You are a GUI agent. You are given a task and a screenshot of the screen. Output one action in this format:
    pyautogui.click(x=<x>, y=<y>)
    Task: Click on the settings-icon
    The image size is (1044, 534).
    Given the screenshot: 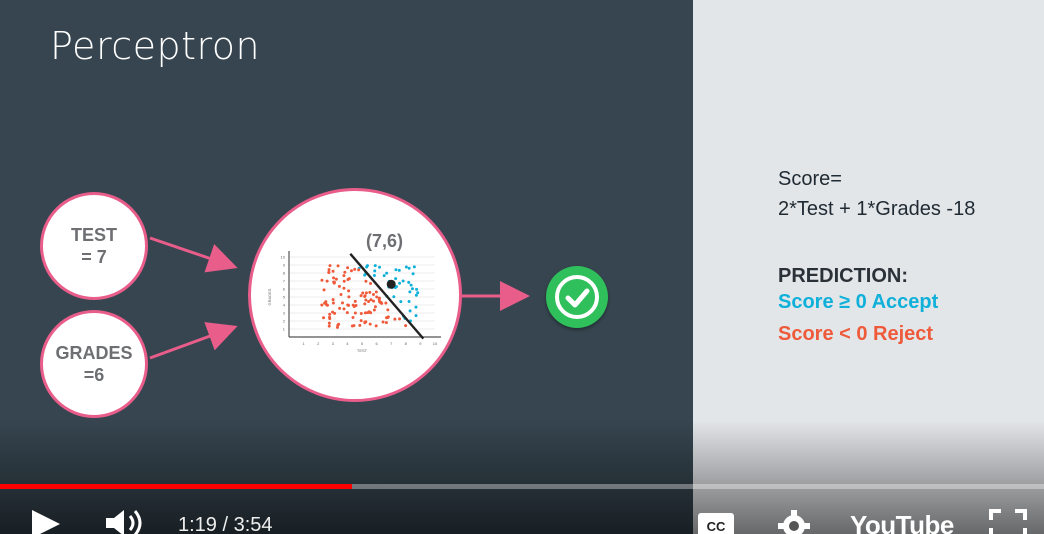 What is the action you would take?
    pyautogui.click(x=794, y=521)
    